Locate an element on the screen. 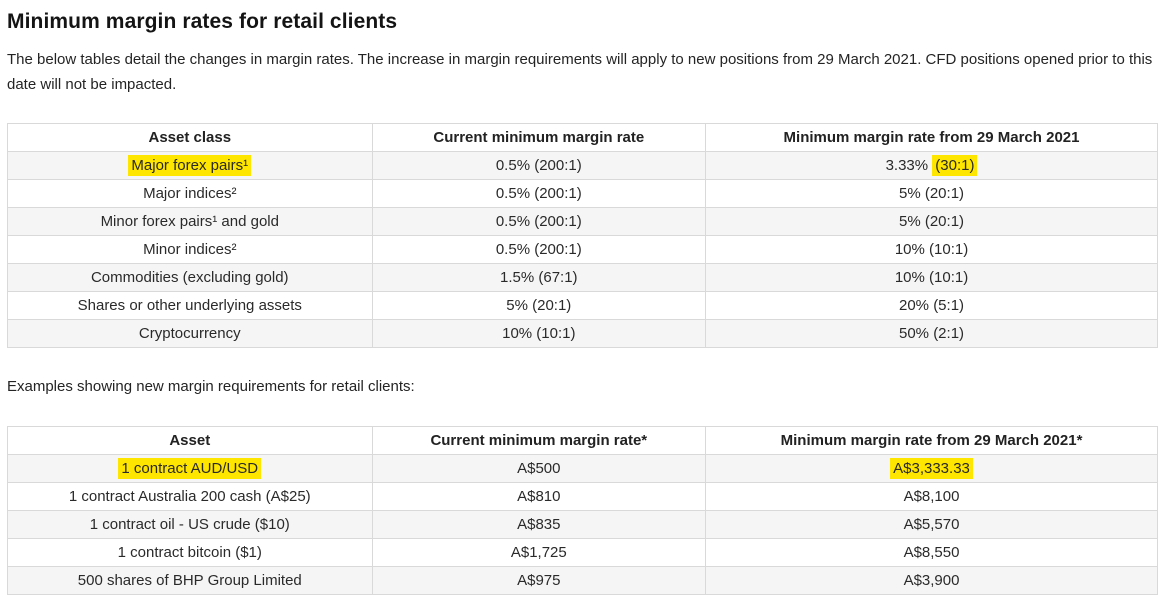 The width and height of the screenshot is (1165, 605). table-row: 1 contract bitcoin ($1) A$1,725 A$8,550 is located at coordinates (582, 552).